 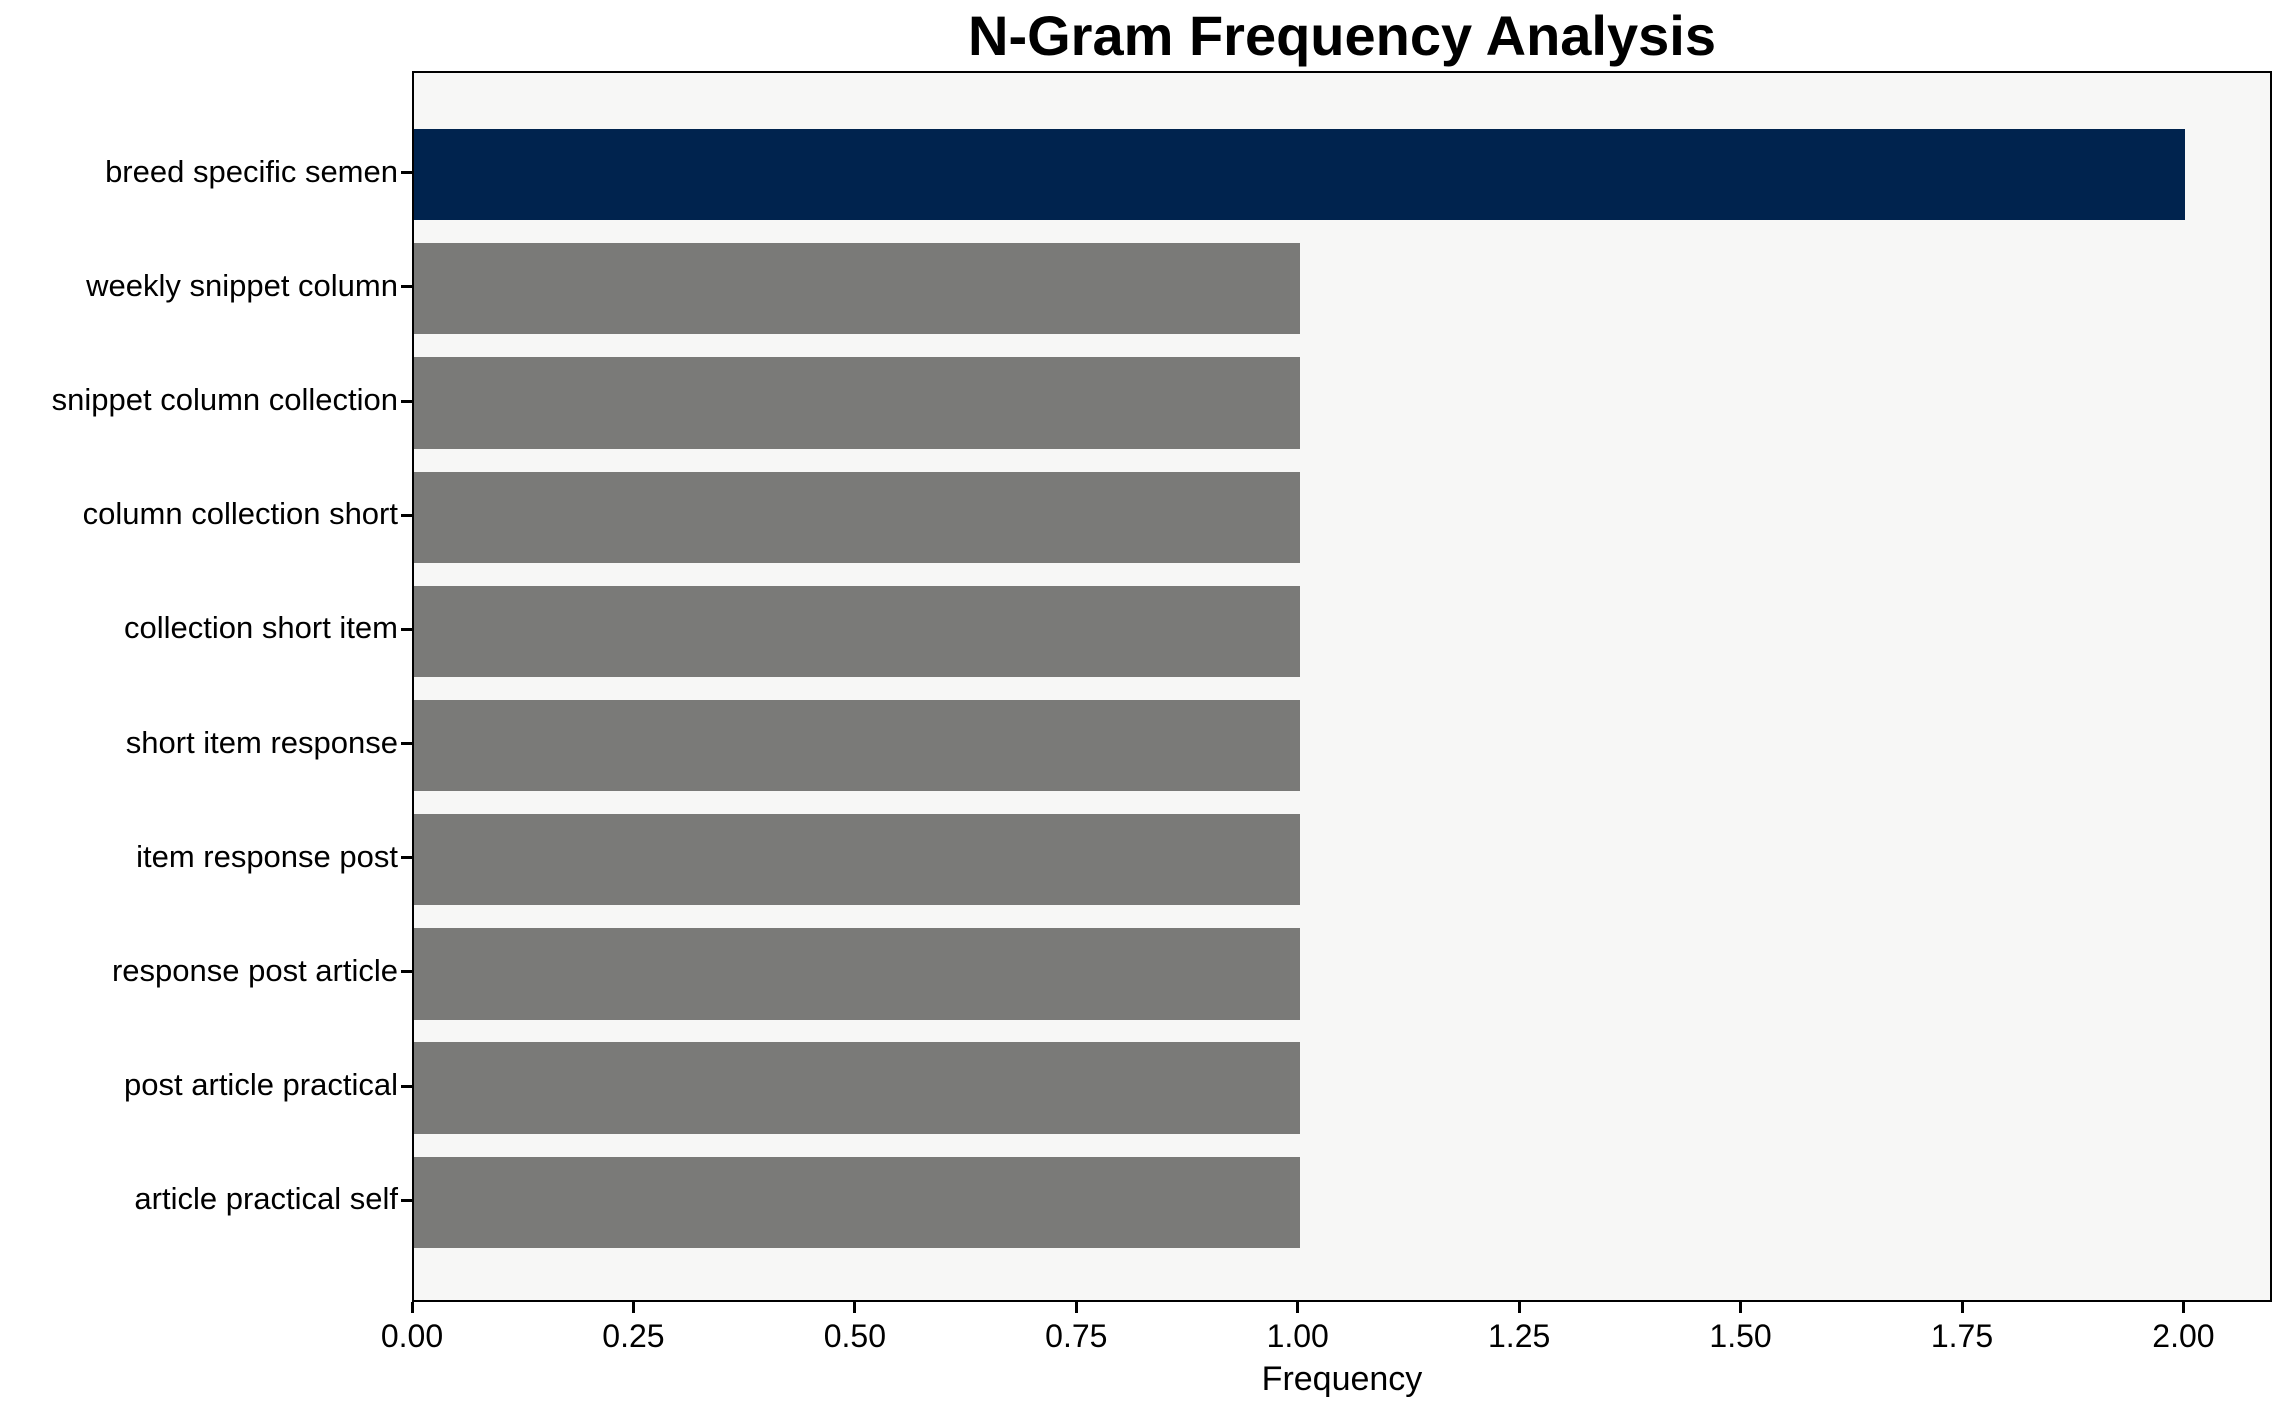 What do you see at coordinates (261, 1085) in the screenshot?
I see `y-tick-label: post article practical` at bounding box center [261, 1085].